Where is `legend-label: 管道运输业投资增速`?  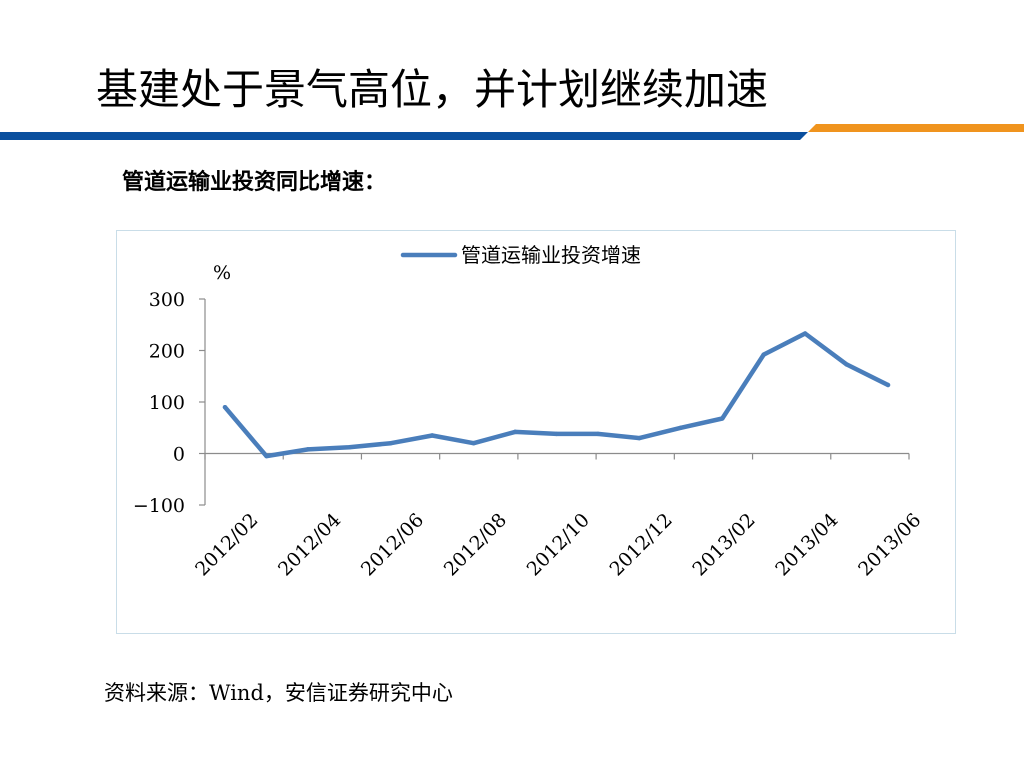
legend-label: 管道运输业投资增速 is located at coordinates (551, 255).